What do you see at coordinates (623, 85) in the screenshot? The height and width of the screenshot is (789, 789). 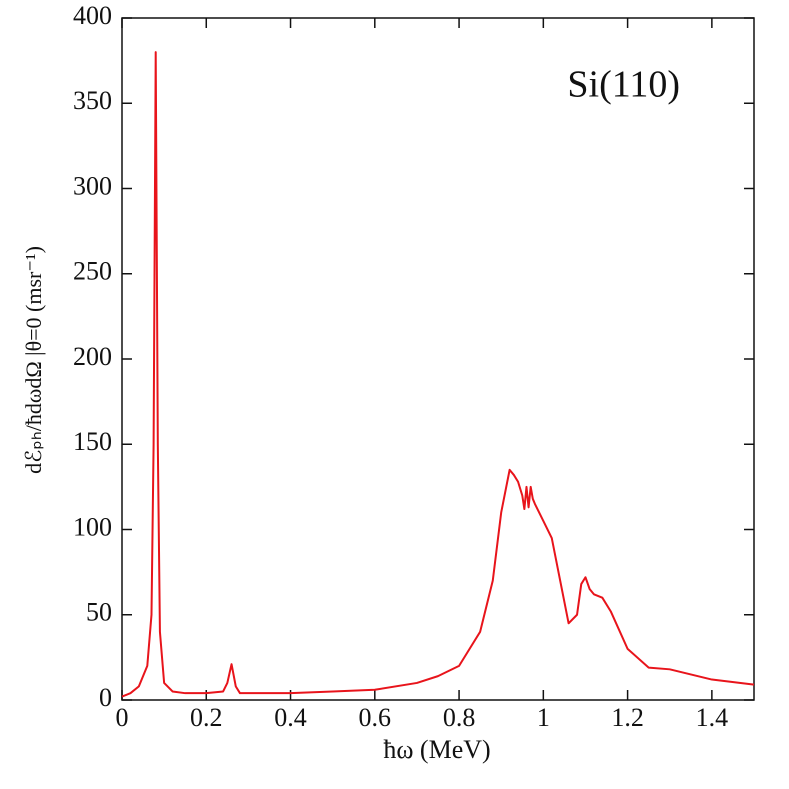 I see `annotation: Si(110)` at bounding box center [623, 85].